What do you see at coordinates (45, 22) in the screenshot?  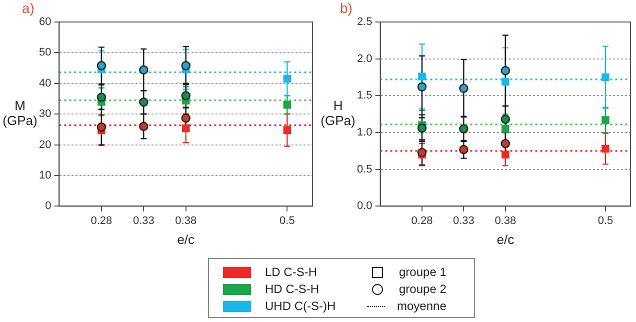 I see `y-tick-label: 60` at bounding box center [45, 22].